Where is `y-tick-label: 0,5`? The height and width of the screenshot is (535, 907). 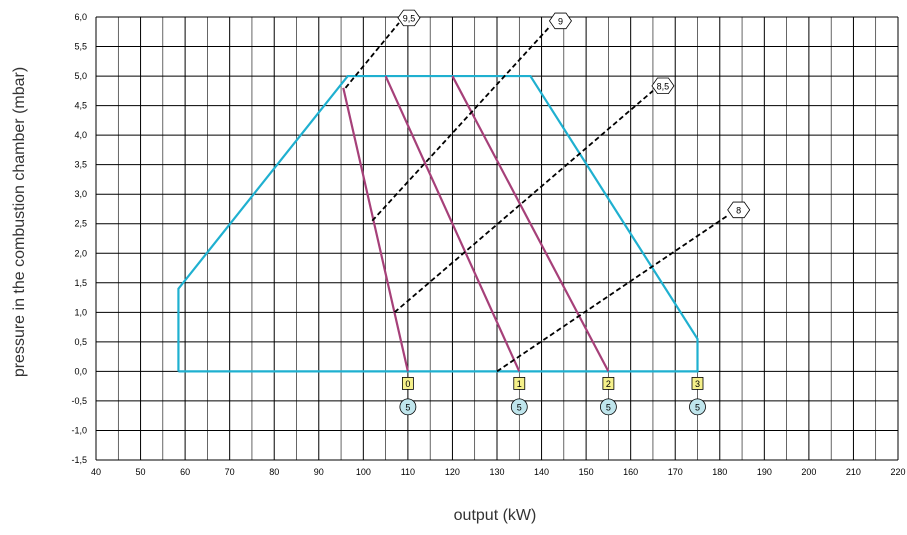
y-tick-label: 0,5 is located at coordinates (80, 342).